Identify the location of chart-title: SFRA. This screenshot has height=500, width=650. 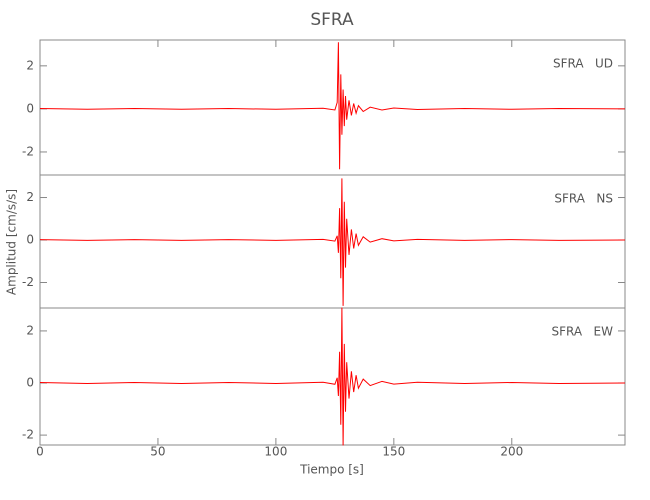
(332, 20).